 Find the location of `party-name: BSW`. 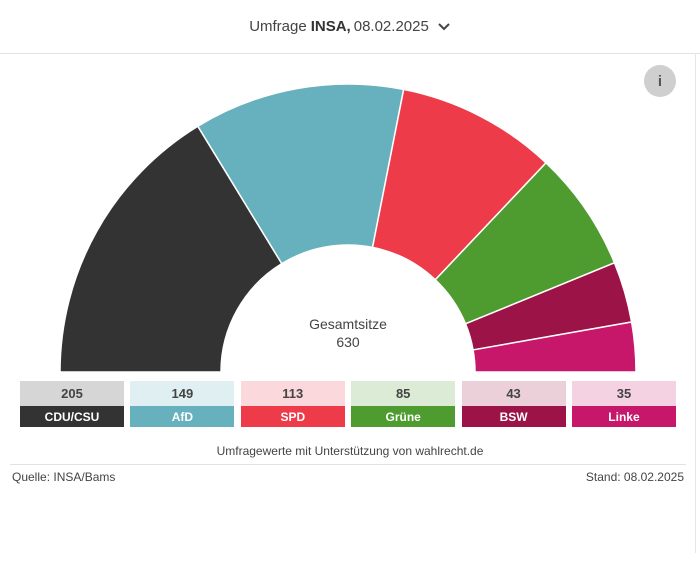

party-name: BSW is located at coordinates (513, 416).